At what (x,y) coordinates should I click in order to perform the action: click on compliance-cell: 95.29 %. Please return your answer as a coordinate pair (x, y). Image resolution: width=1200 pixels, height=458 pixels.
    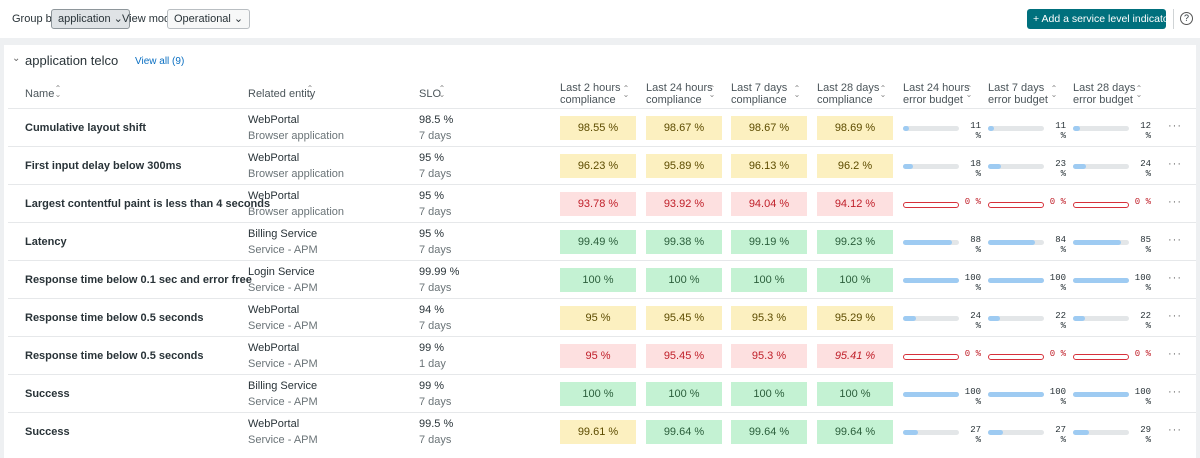
    Looking at the image, I should click on (855, 318).